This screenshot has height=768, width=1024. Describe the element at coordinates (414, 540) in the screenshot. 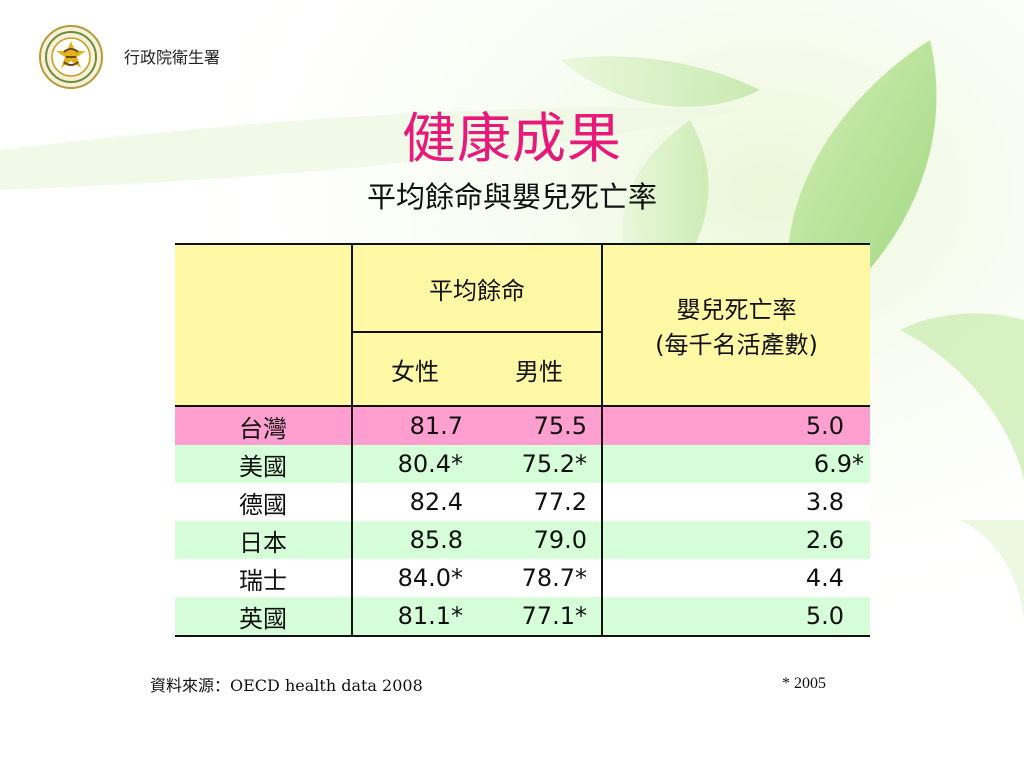

I see `female-cell: 85.8` at that location.